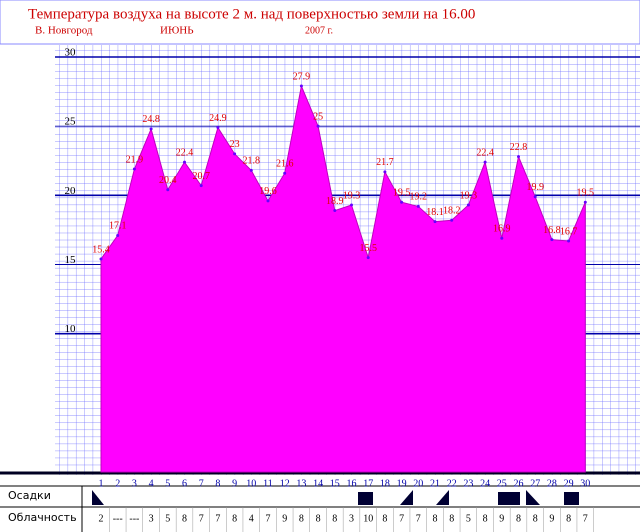 Image resolution: width=640 pixels, height=532 pixels. Describe the element at coordinates (468, 483) in the screenshot. I see `x-tick-label: 23` at that location.